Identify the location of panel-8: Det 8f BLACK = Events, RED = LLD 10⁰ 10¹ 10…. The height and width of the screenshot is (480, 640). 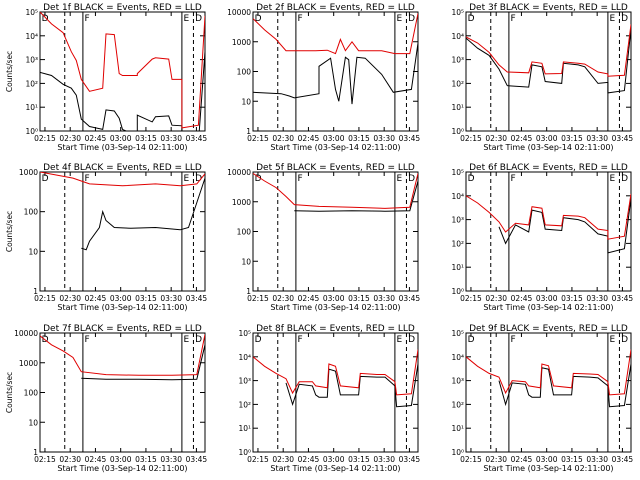
(329, 398).